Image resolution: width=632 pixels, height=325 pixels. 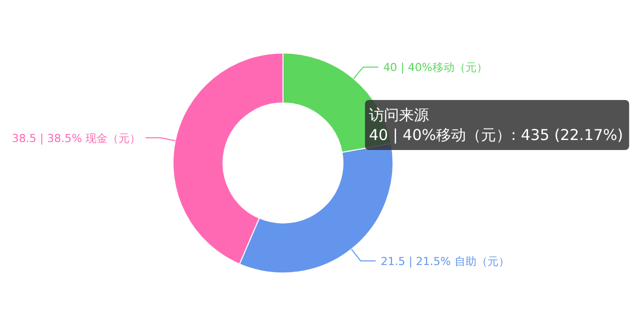 What do you see at coordinates (445, 261) in the screenshot?
I see `slice-label: 21.5 | 21.5% 自助（元）` at bounding box center [445, 261].